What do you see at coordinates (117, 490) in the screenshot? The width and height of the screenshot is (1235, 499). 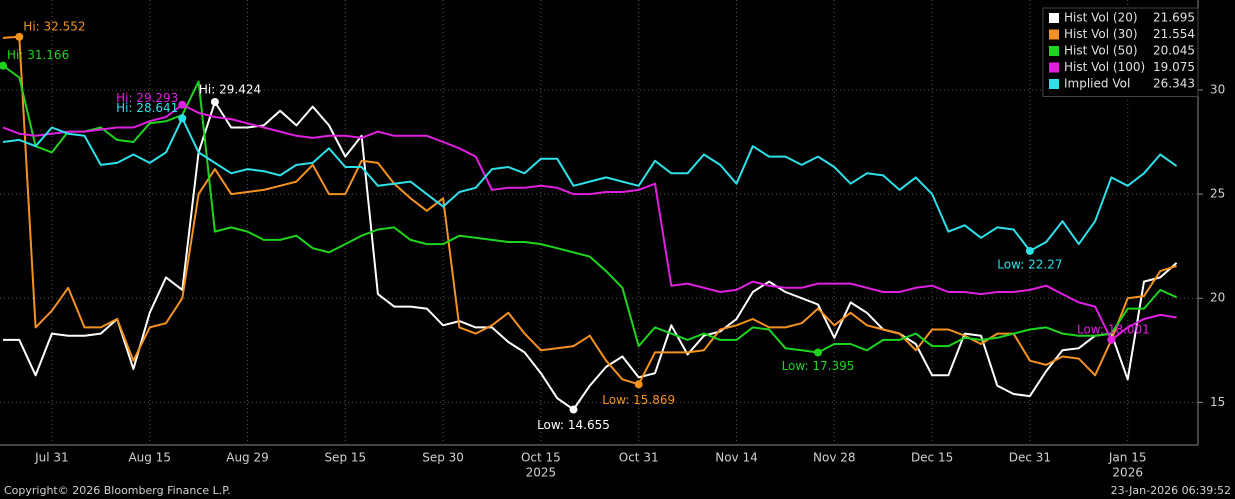 I see `footer-left: Copyright© 2026 Bloomberg Finance L.P.` at bounding box center [117, 490].